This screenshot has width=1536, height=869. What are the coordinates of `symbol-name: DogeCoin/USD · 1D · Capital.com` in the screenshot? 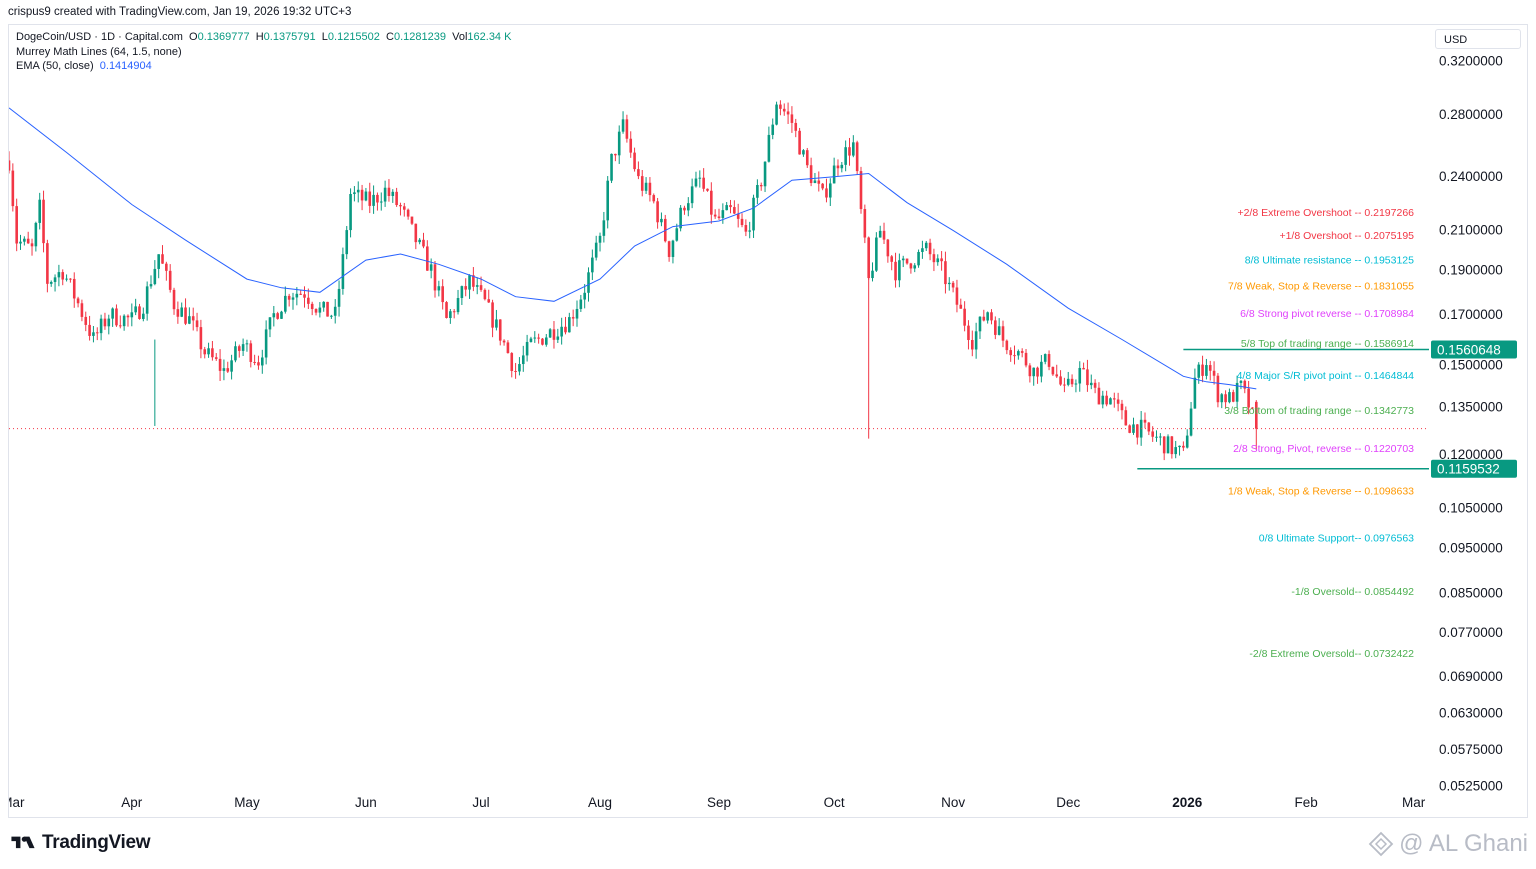 It's located at (99, 37).